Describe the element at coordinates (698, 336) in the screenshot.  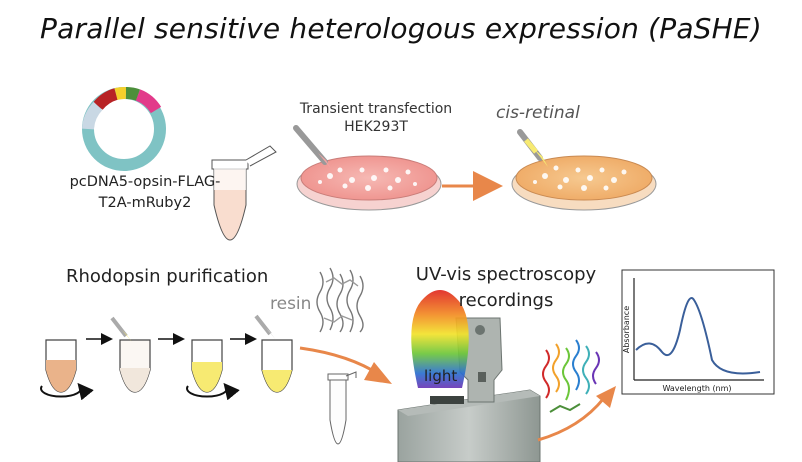
I see `absorbance-curve` at that location.